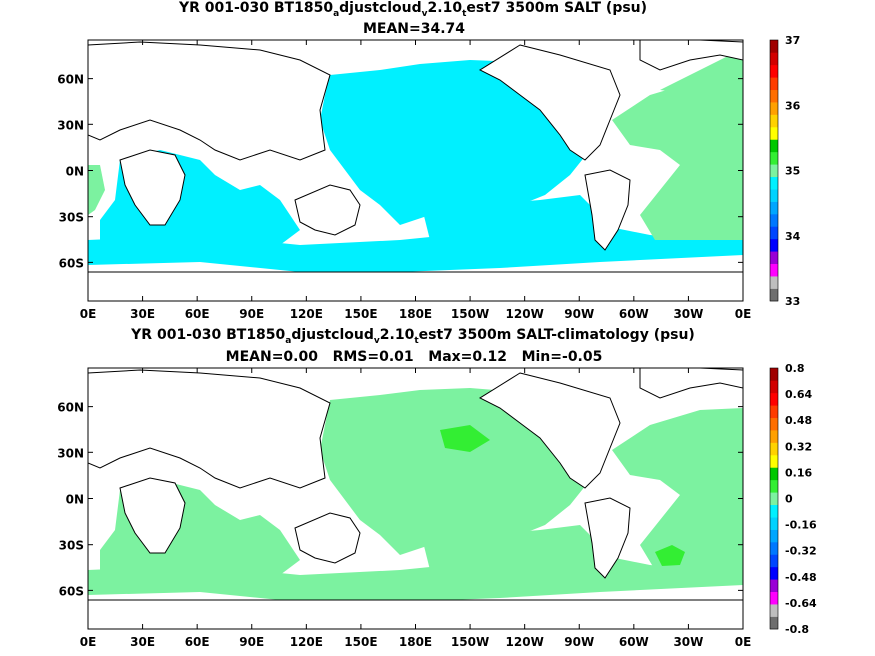  I want to click on colorbar-label: 0.48, so click(798, 420).